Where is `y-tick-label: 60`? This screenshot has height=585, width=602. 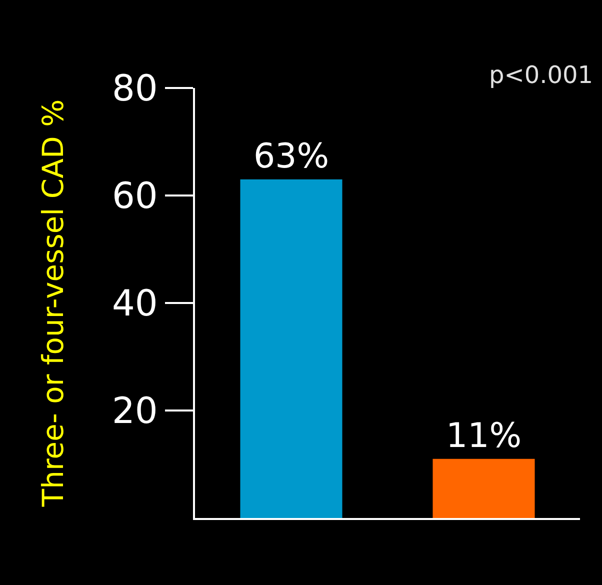 y-tick-label: 60 is located at coordinates (135, 197).